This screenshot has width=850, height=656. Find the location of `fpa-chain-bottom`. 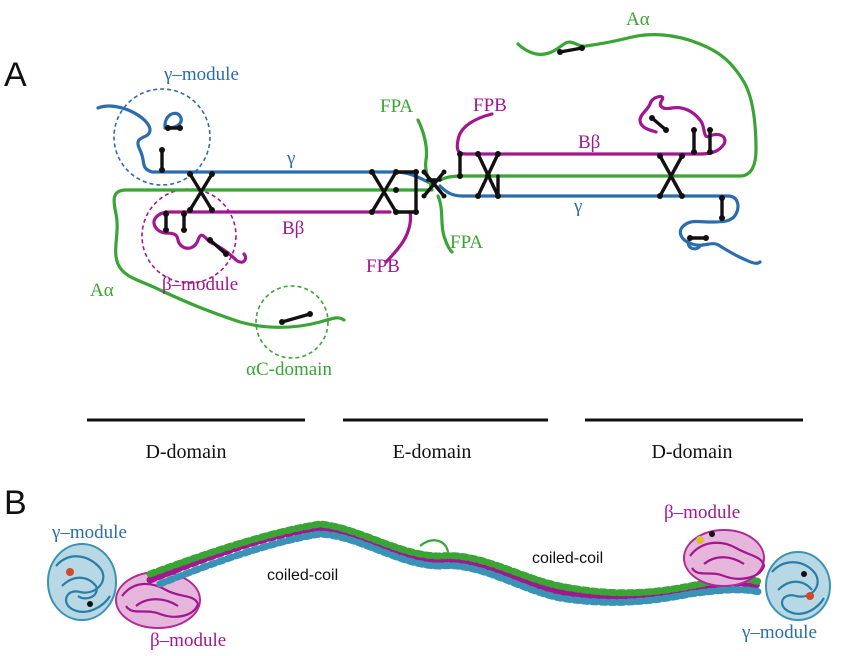

fpa-chain-bottom is located at coordinates (445, 224).